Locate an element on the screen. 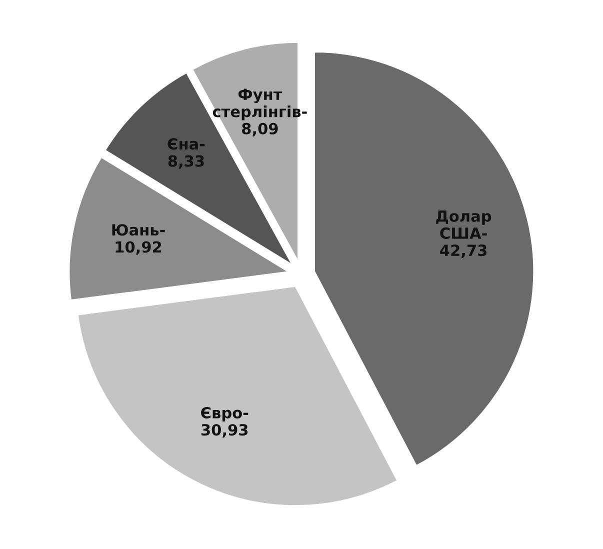  slice-label: Євро- is located at coordinates (224, 414).